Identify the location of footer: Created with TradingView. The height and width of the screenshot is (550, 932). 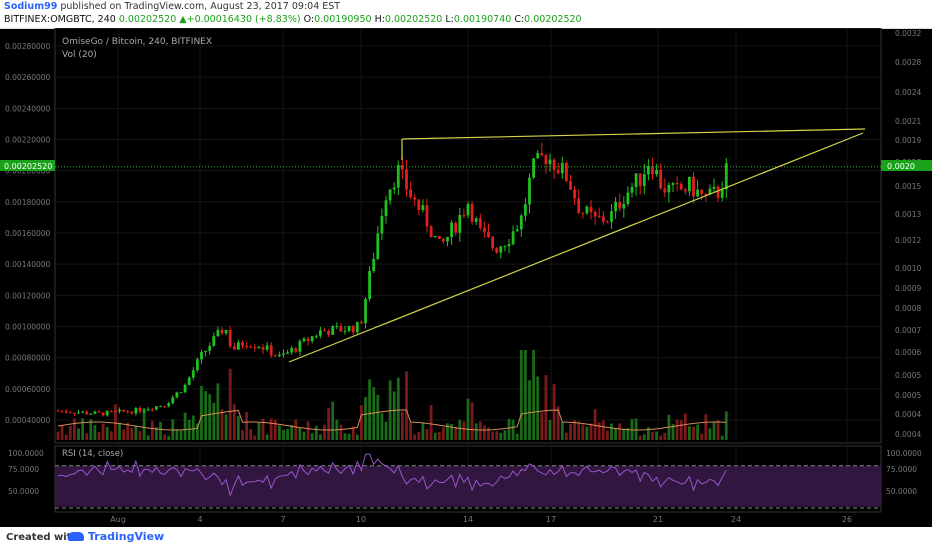
(466, 538).